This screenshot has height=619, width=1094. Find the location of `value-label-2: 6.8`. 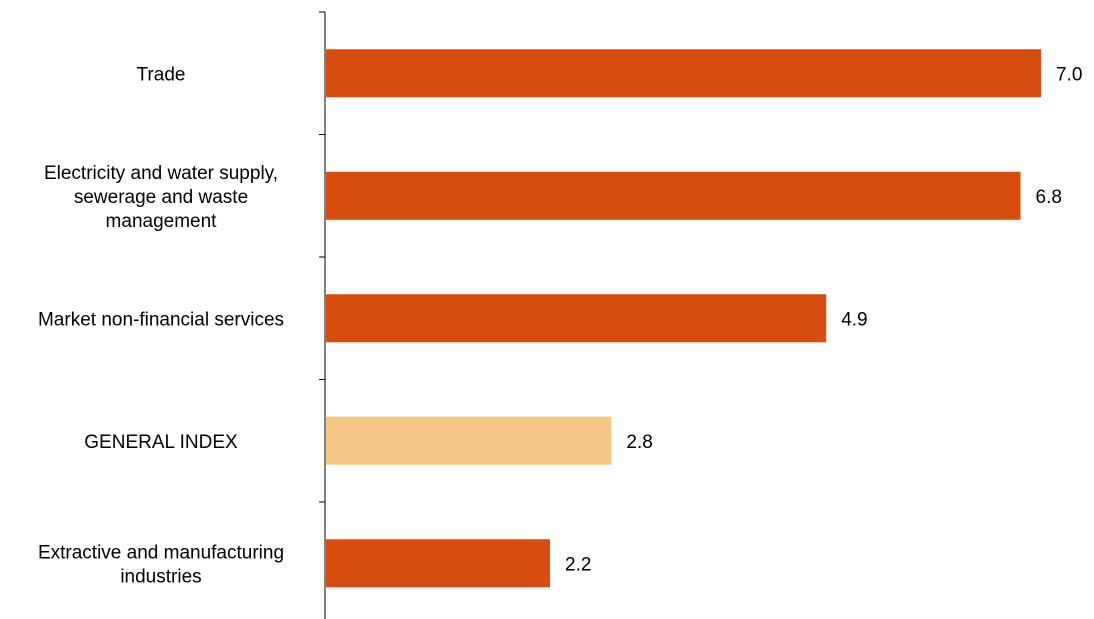

value-label-2: 6.8 is located at coordinates (1049, 197).